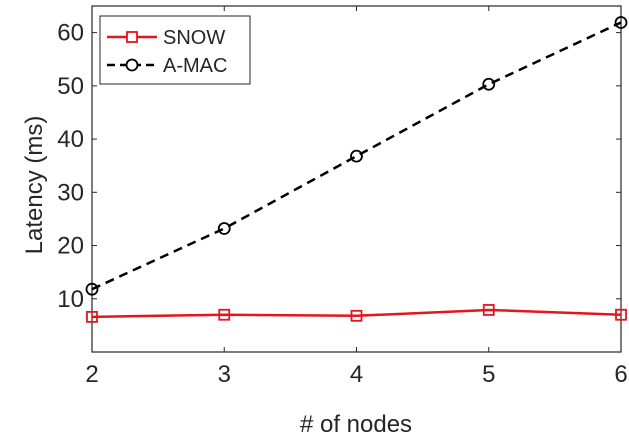 Image resolution: width=629 pixels, height=444 pixels. I want to click on x-tick-label: 3, so click(224, 374).